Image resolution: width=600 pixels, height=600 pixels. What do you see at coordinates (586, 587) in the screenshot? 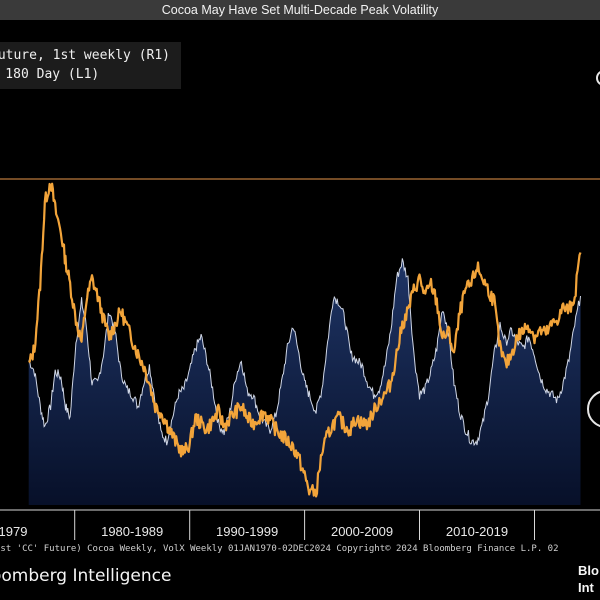
I see `brand-right-line2: Int` at bounding box center [586, 587].